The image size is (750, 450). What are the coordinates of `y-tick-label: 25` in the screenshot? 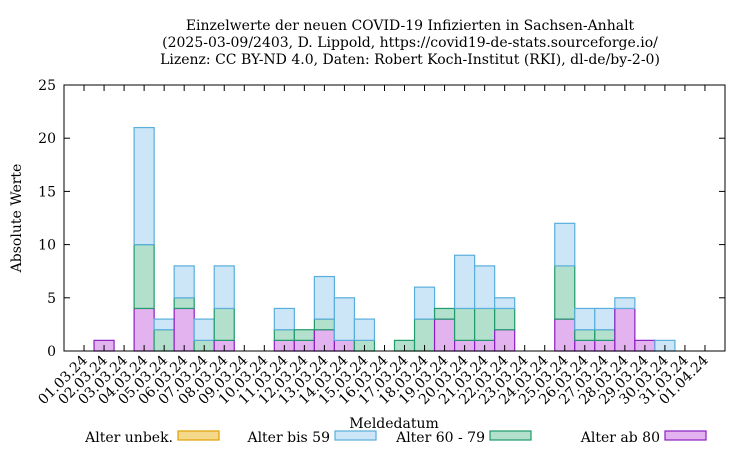 It's located at (47, 86).